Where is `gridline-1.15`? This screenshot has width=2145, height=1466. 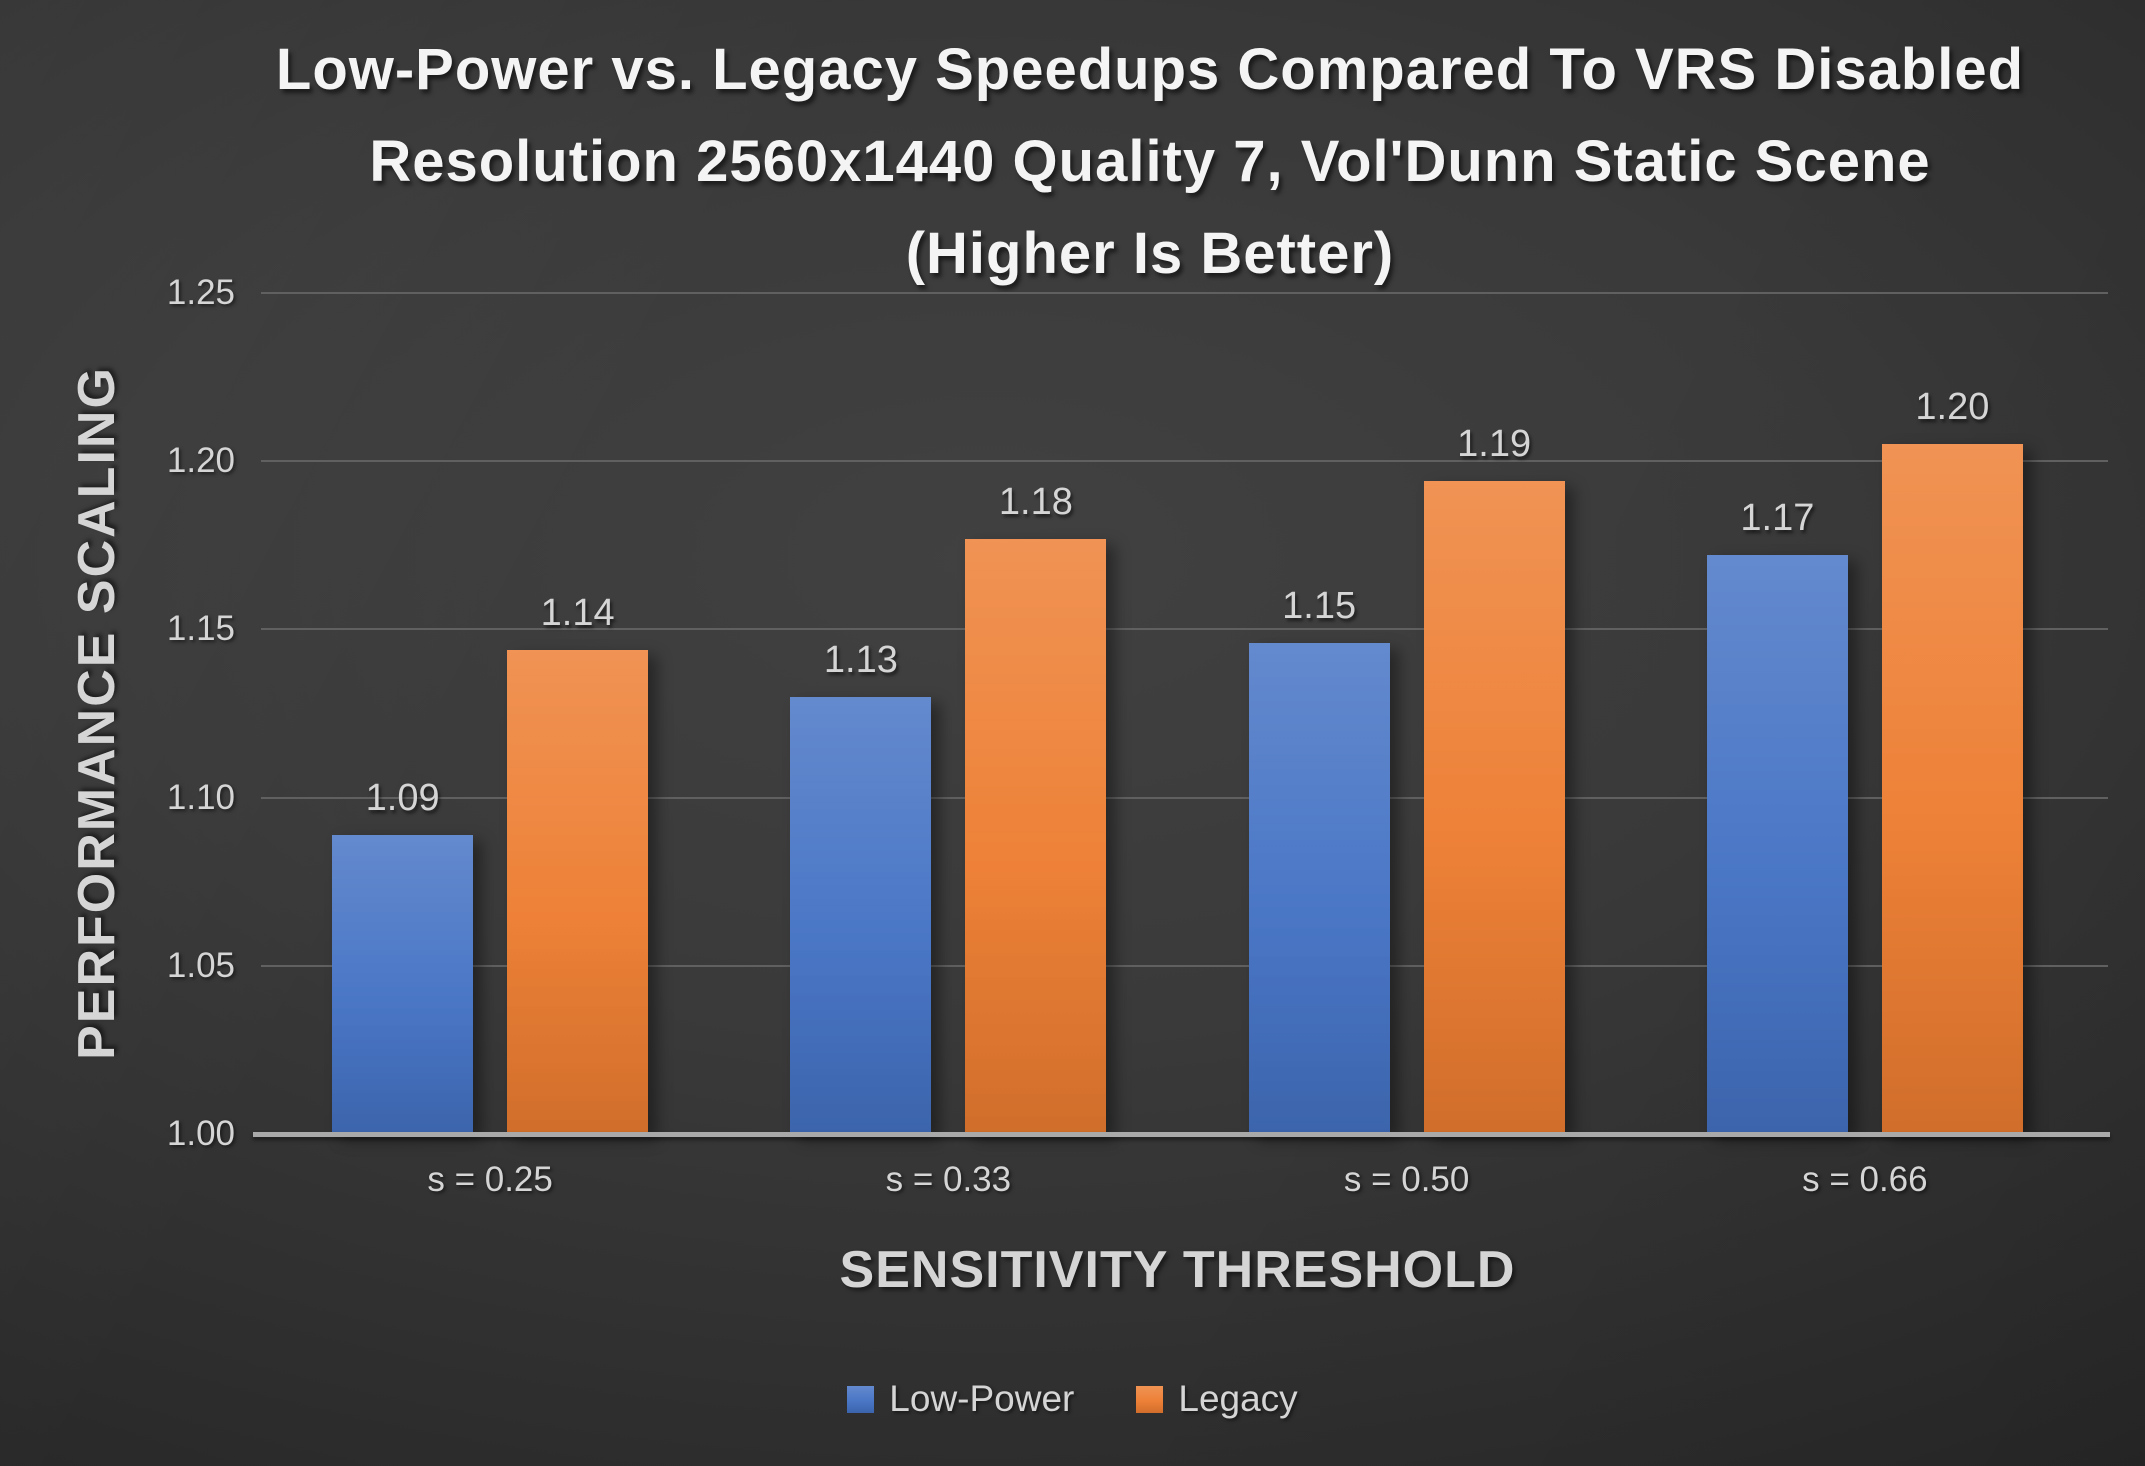
gridline-1.15 is located at coordinates (1184, 629).